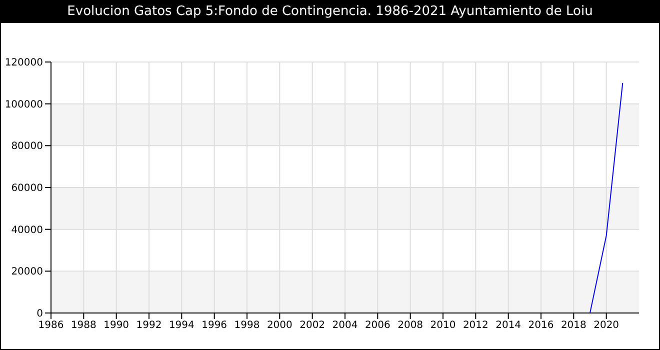  What do you see at coordinates (27, 188) in the screenshot?
I see `y-tick-label: 60000` at bounding box center [27, 188].